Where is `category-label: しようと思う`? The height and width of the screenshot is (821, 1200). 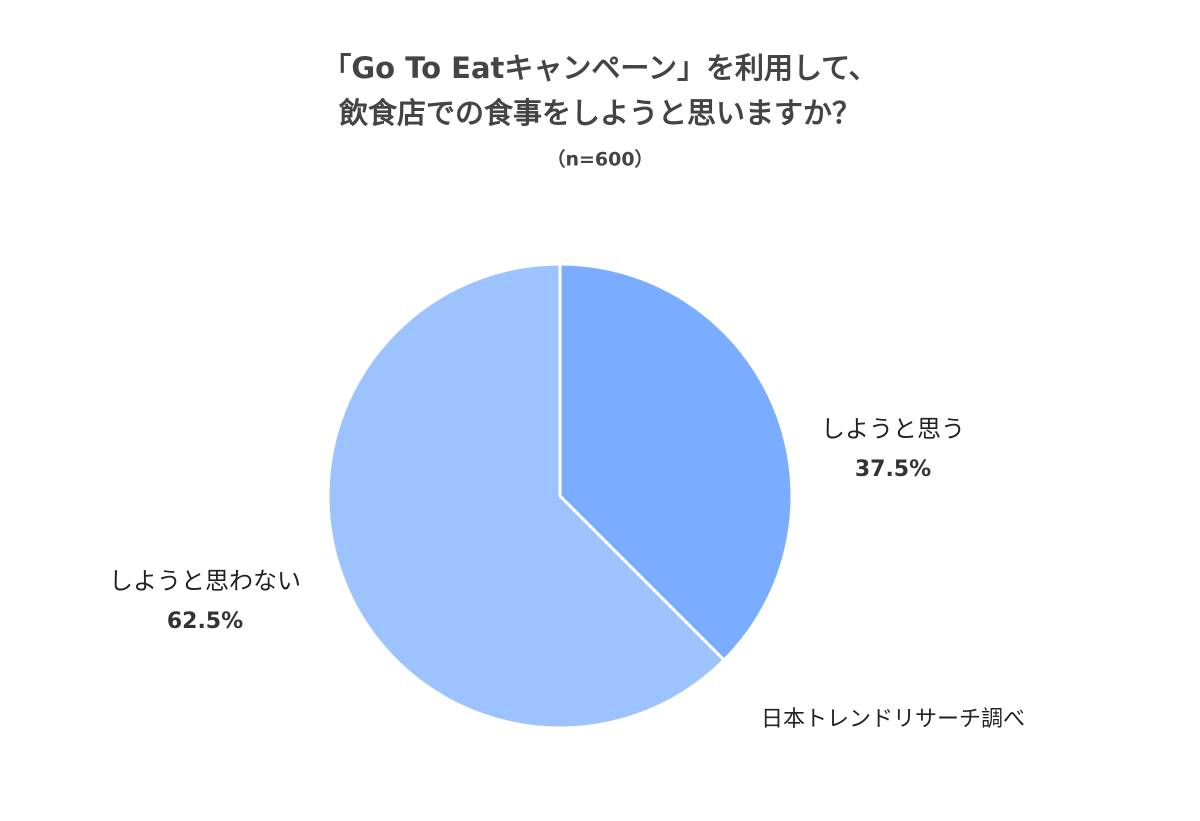 category-label: しようと思う is located at coordinates (893, 429).